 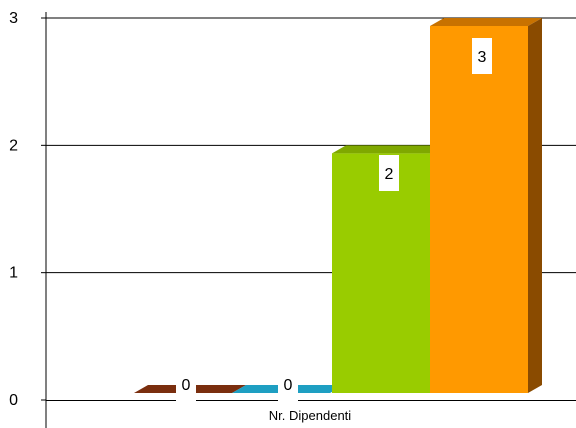 What do you see at coordinates (535, 205) in the screenshot?
I see `bar-side` at bounding box center [535, 205].